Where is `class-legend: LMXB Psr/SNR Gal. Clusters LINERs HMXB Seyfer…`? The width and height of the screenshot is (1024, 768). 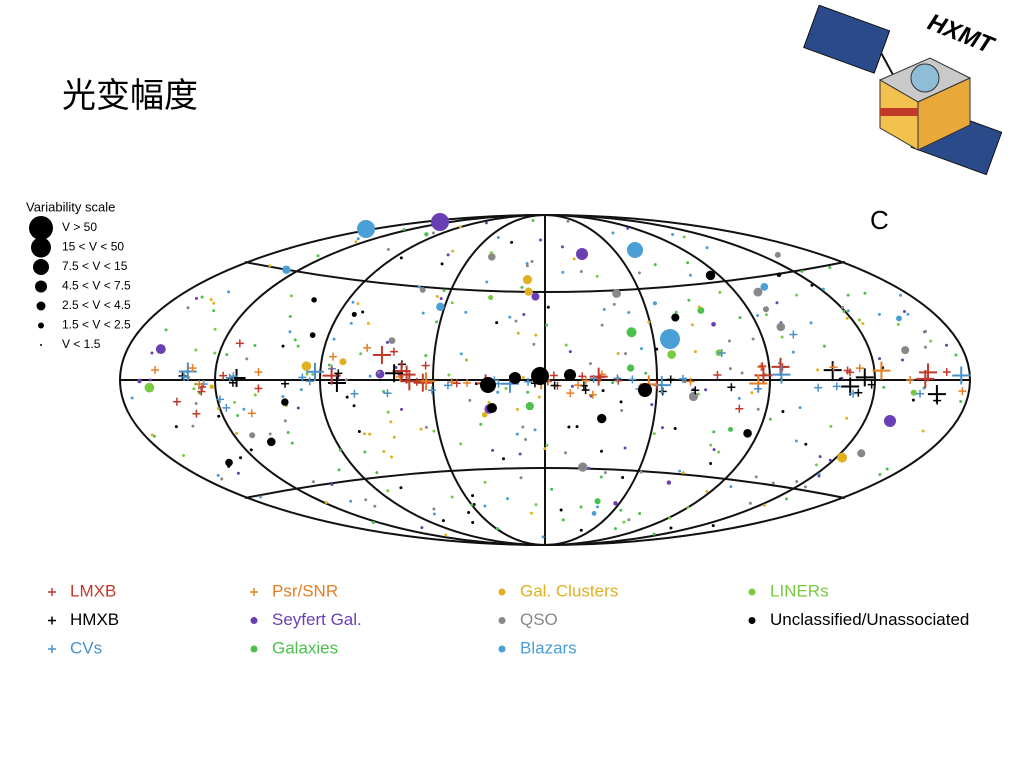
class-legend: LMXB Psr/SNR Gal. Clusters LINERs HMXB Seyfer… is located at coordinates (508, 619).